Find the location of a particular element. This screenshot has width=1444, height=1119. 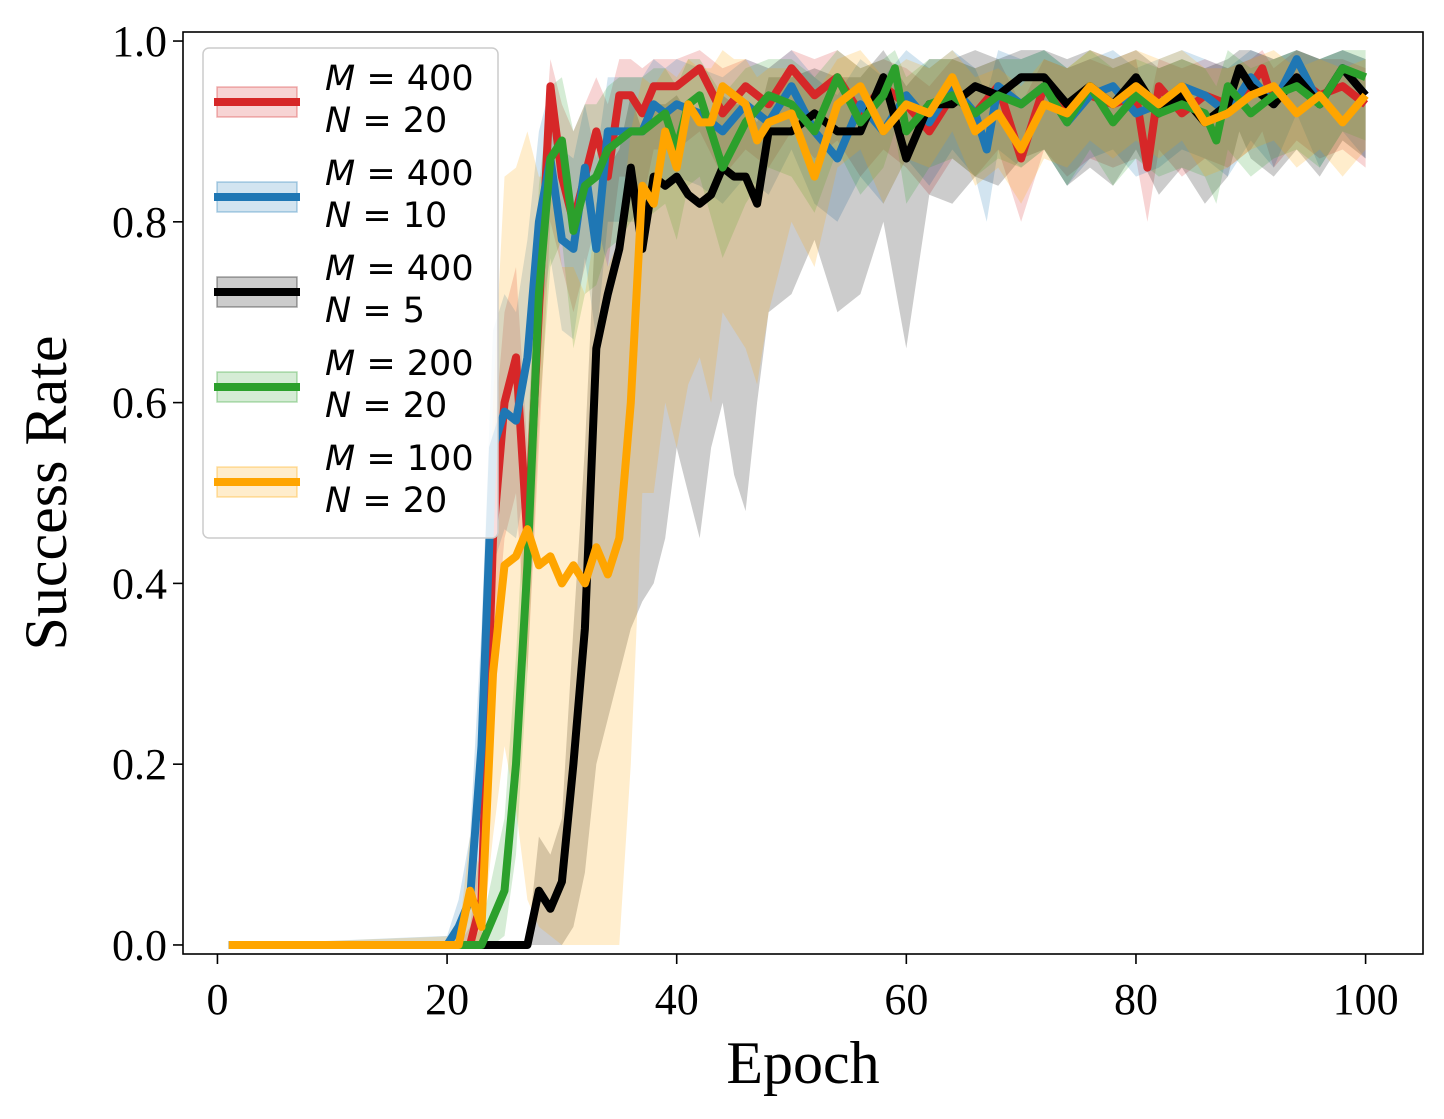

x-tick-label: 80 is located at coordinates (1136, 999).